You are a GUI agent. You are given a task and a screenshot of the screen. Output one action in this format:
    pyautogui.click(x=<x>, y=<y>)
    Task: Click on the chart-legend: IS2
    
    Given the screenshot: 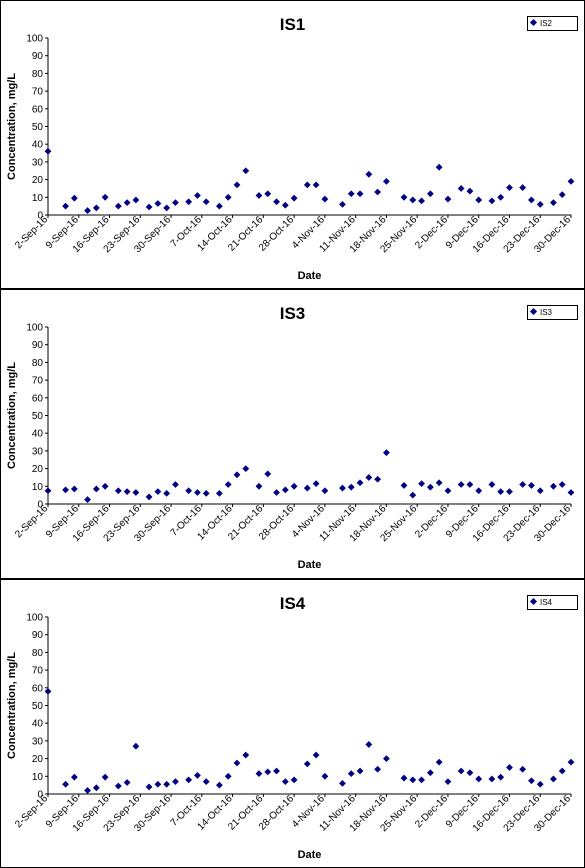 What is the action you would take?
    pyautogui.click(x=552, y=23)
    